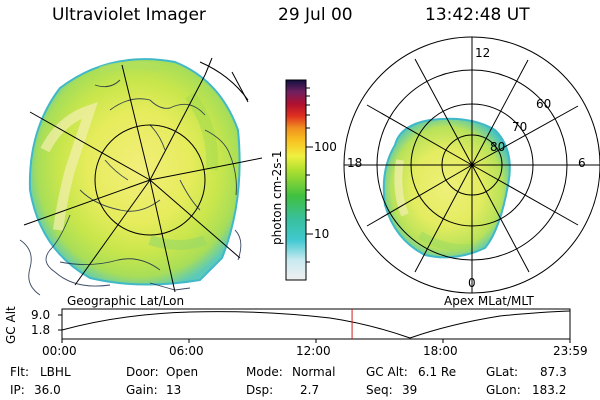  Describe the element at coordinates (355, 163) in the screenshot. I see `mlt-label-18: 18` at that location.